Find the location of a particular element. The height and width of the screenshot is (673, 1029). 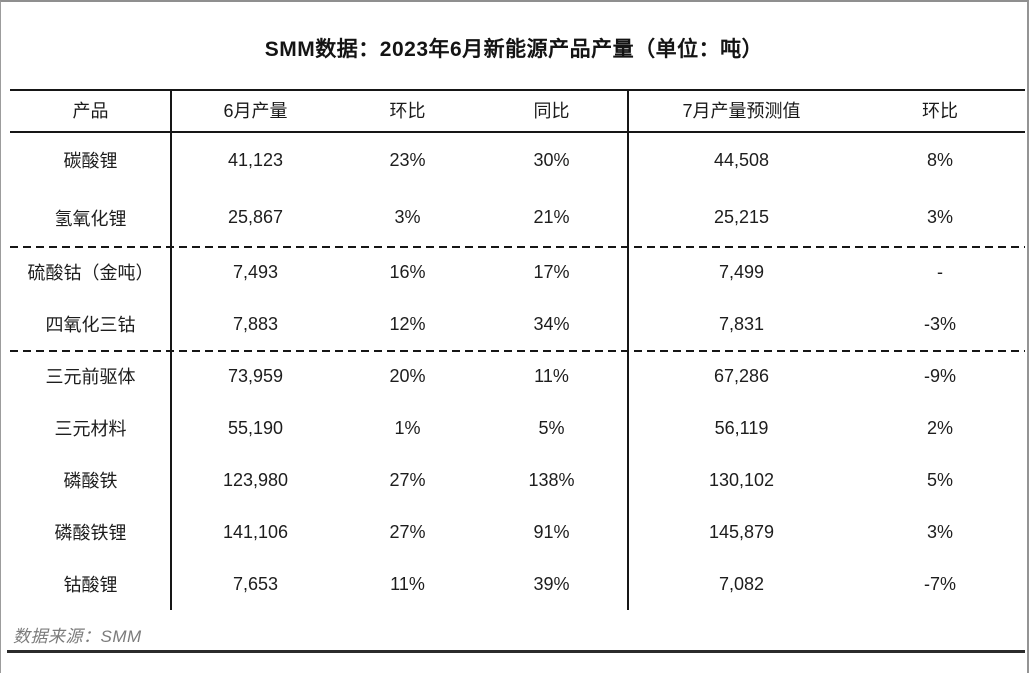

value-cell: 16% is located at coordinates (407, 271).